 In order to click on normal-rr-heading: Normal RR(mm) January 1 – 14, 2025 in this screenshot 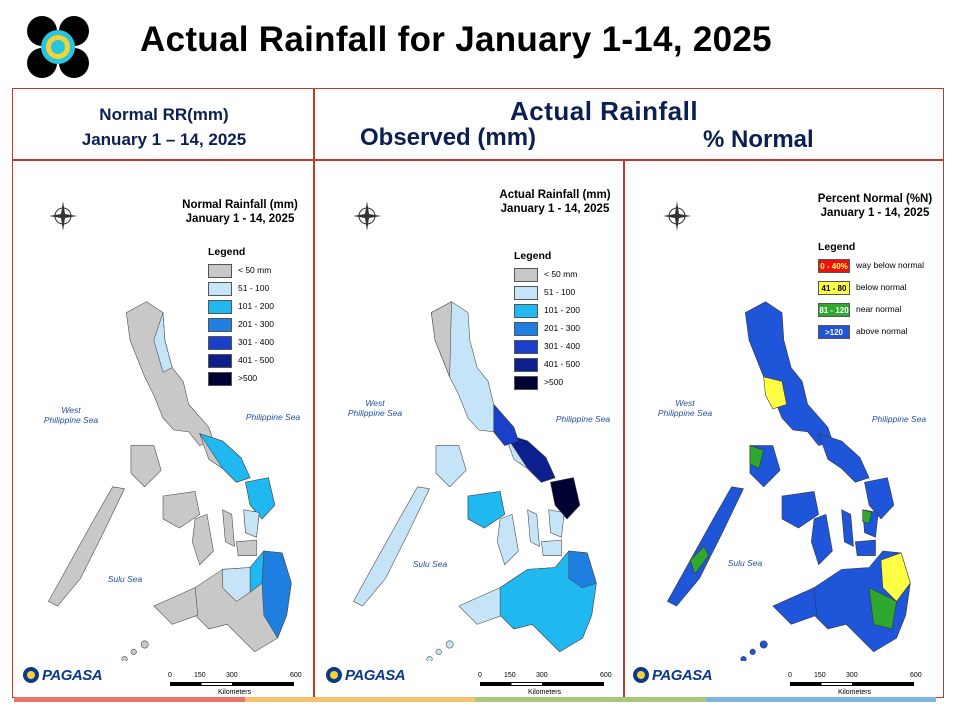, I will do `click(164, 127)`.